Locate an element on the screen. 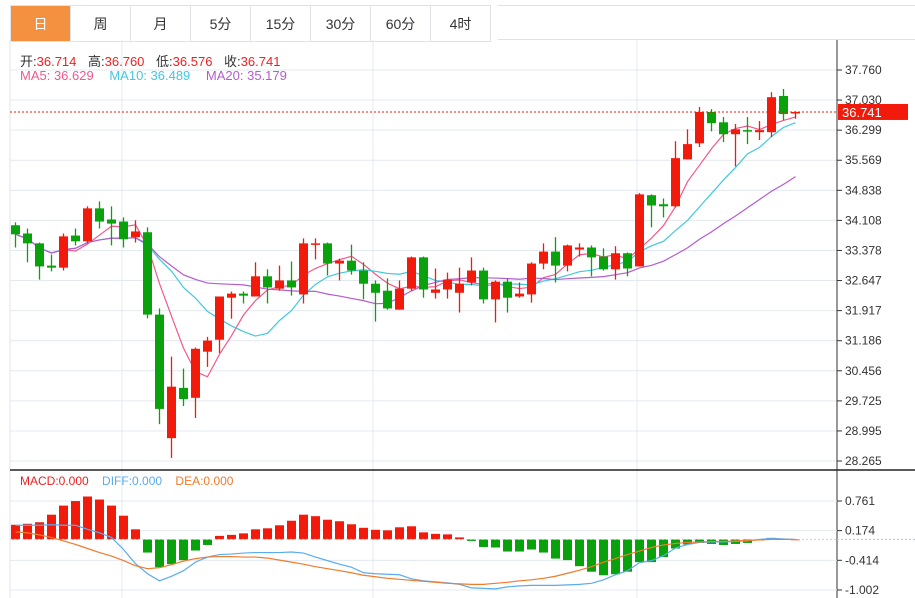  y-tick-label: 28.995 is located at coordinates (863, 431).